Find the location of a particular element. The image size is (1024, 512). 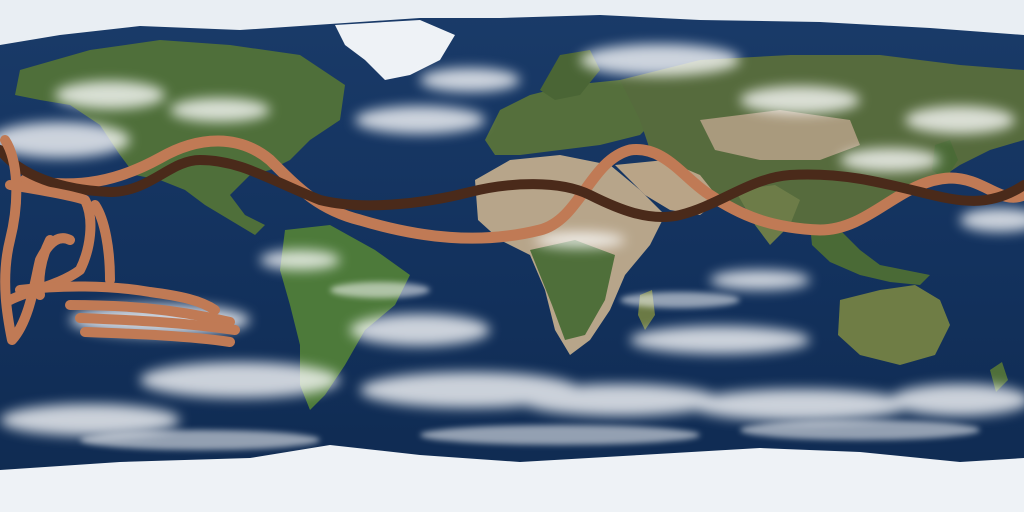

antarctica is located at coordinates (512, 478).